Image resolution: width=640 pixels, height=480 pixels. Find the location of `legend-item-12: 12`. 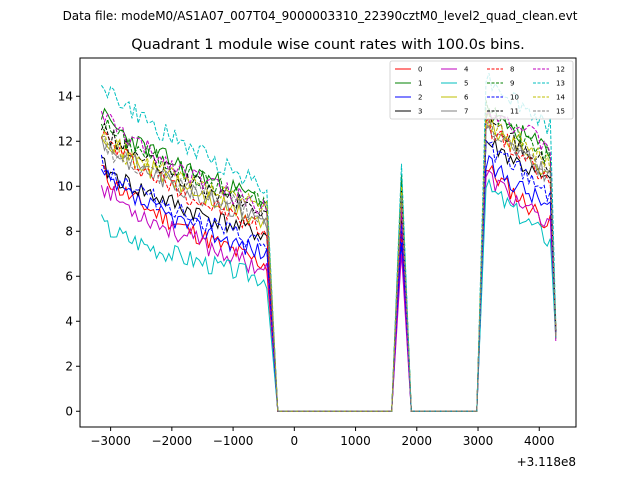

legend-item-12: 12 is located at coordinates (549, 70).